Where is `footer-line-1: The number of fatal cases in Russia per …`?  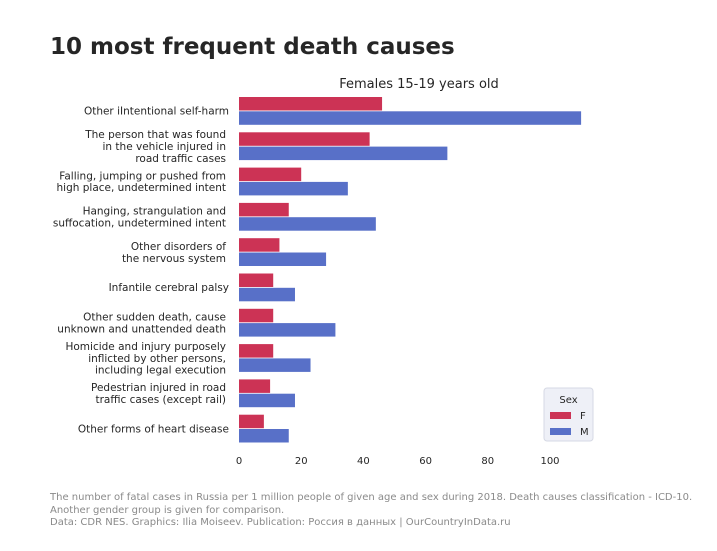
footer-line-1: The number of fatal cases in Russia per … is located at coordinates (371, 497).